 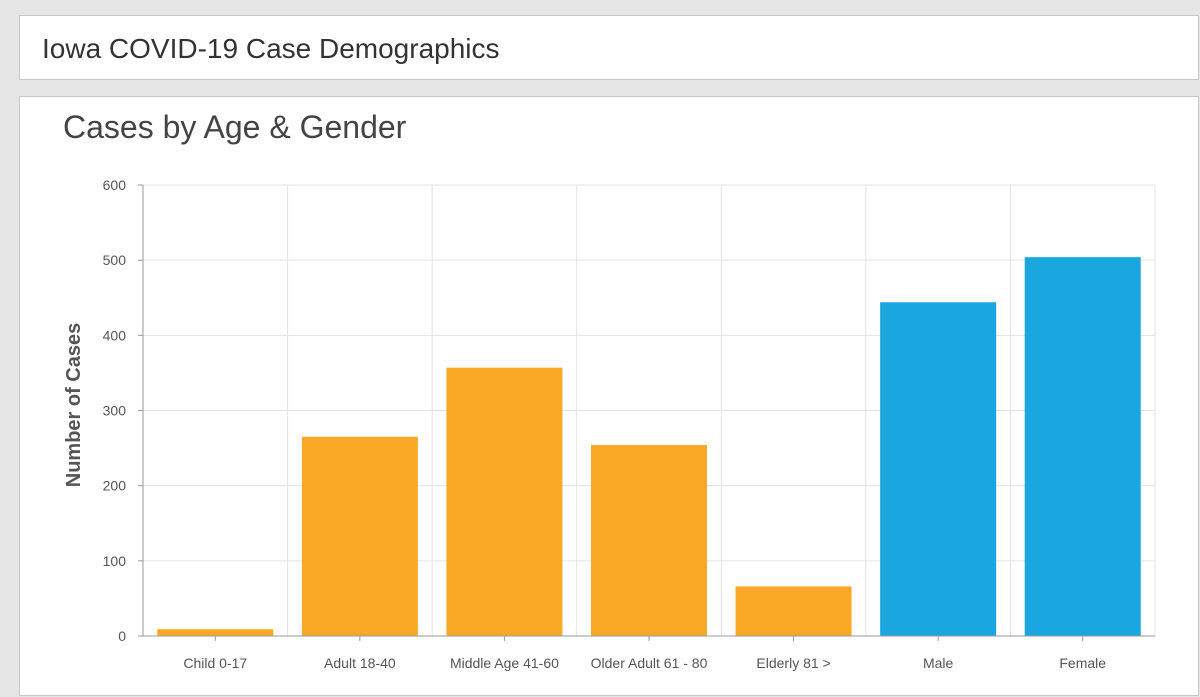 I want to click on y-tick-label: 0, so click(x=122, y=636).